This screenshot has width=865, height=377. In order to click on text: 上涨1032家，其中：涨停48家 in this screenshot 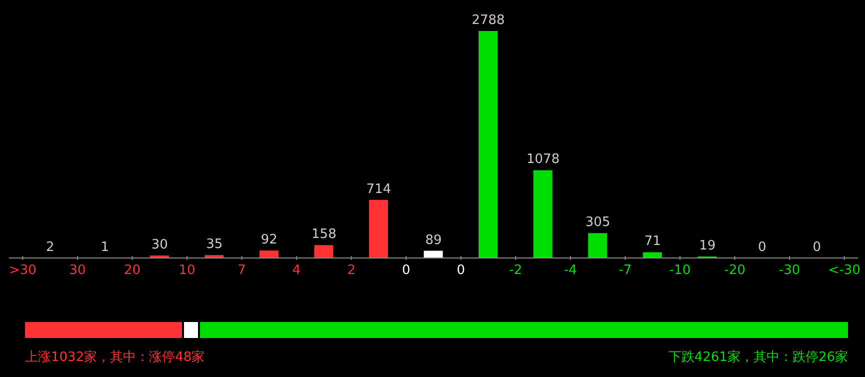, I will do `click(115, 357)`.